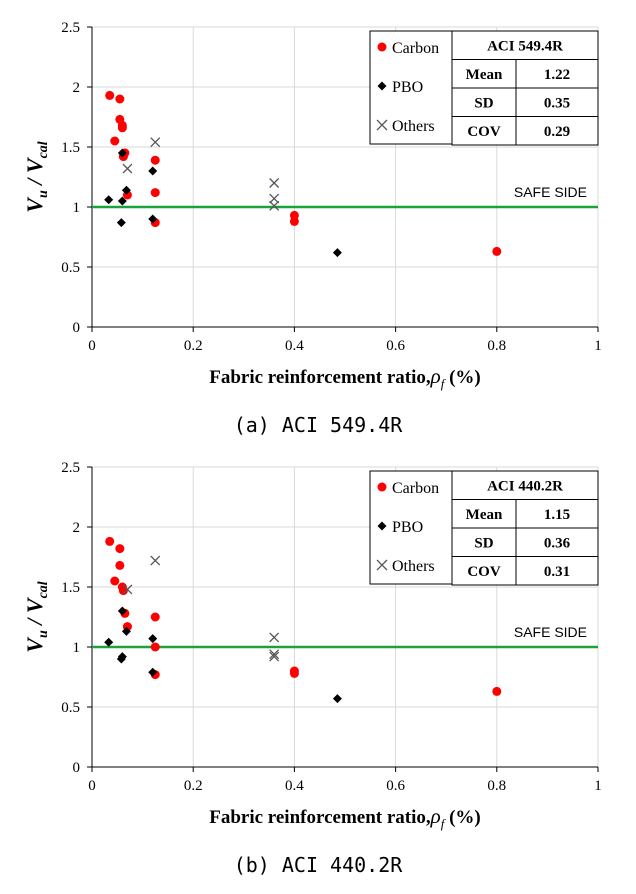  I want to click on stats-value: 0.31, so click(557, 572).